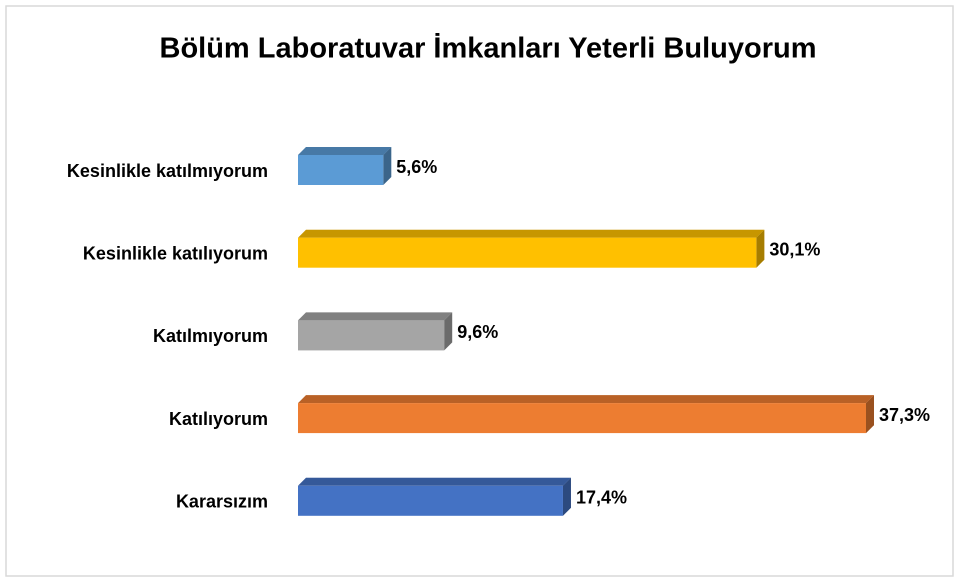  Describe the element at coordinates (904, 415) in the screenshot. I see `value-label: 37,3%` at that location.